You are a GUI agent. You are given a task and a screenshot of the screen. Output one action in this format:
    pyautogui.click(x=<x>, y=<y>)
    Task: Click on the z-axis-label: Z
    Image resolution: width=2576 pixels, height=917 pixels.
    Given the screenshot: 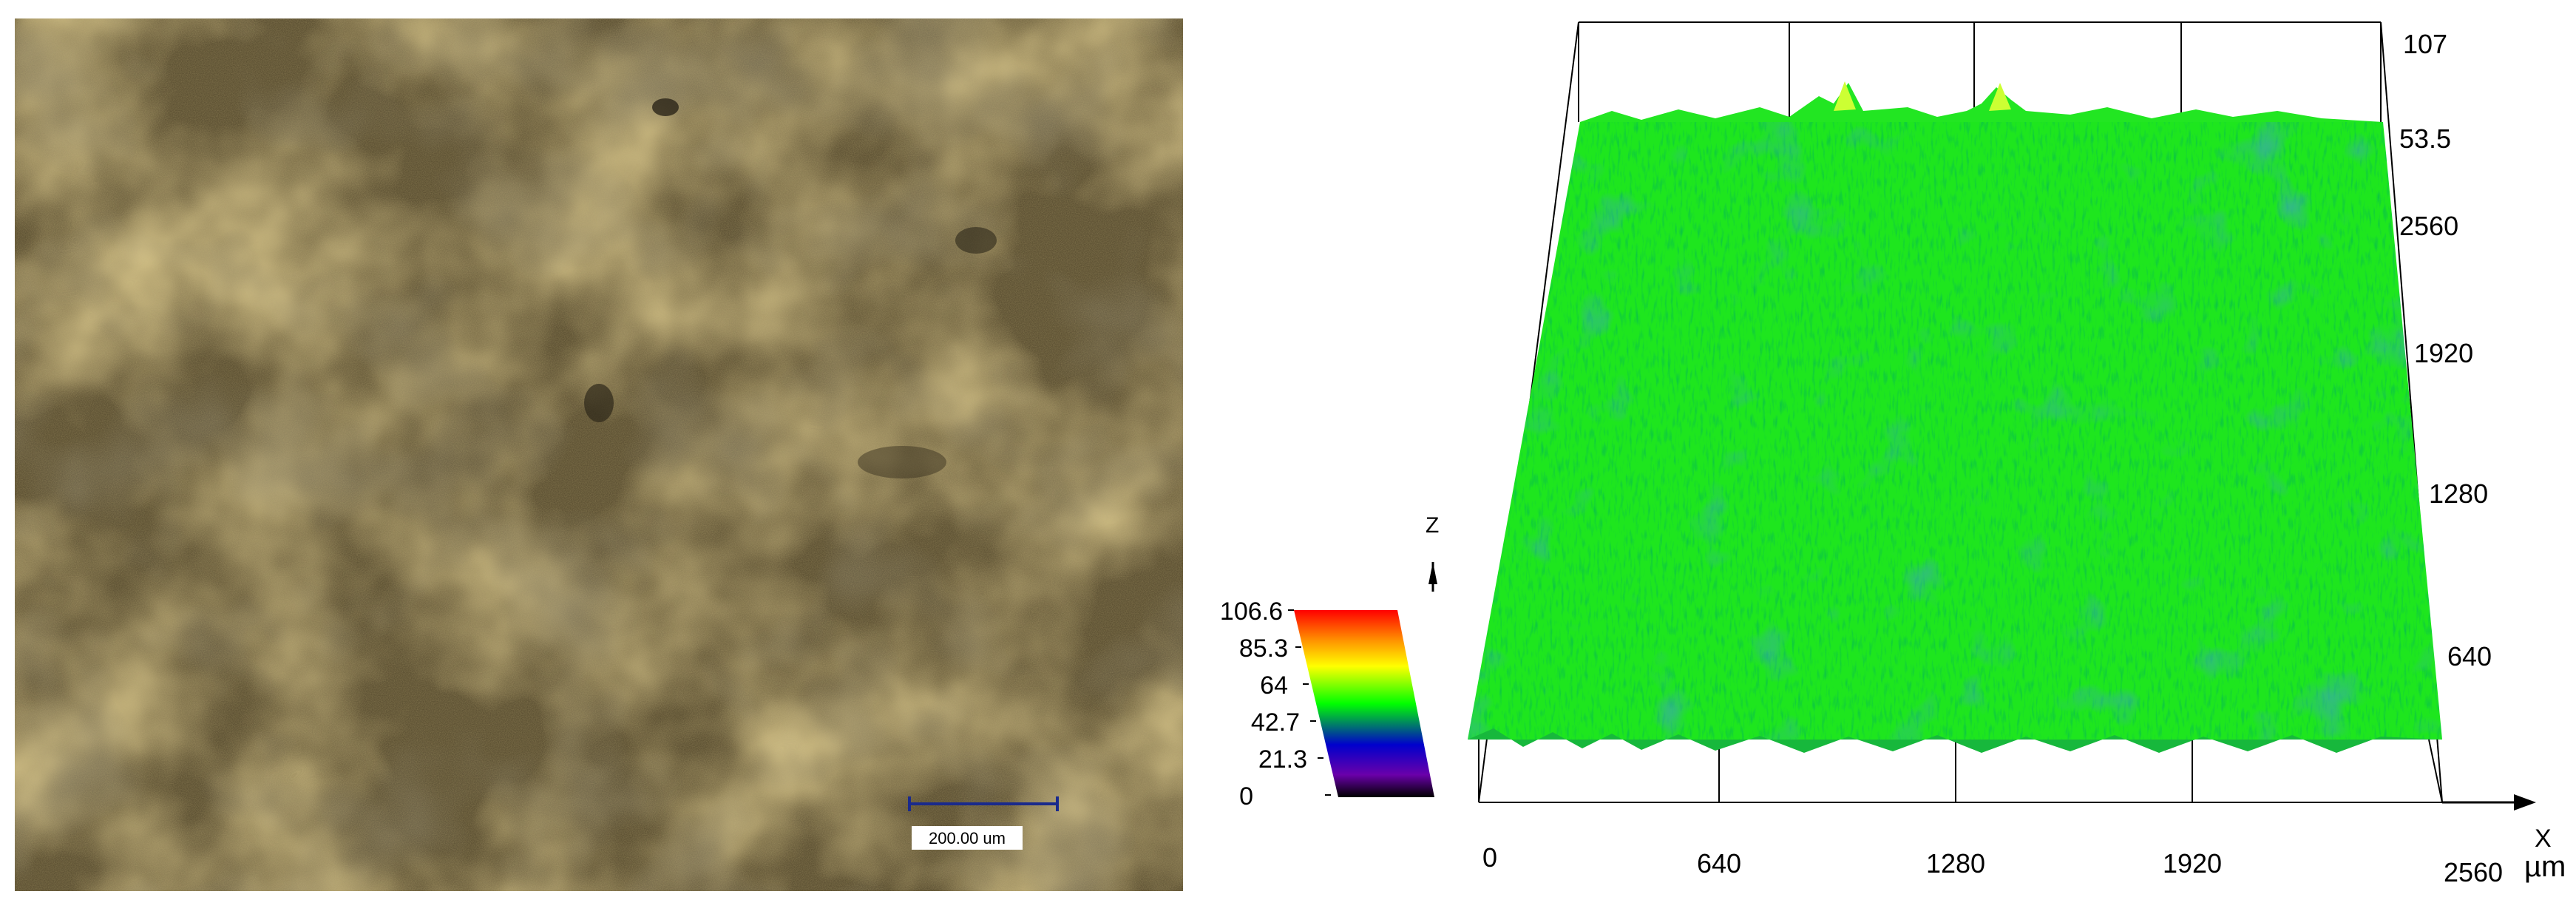 What is the action you would take?
    pyautogui.click(x=1432, y=525)
    